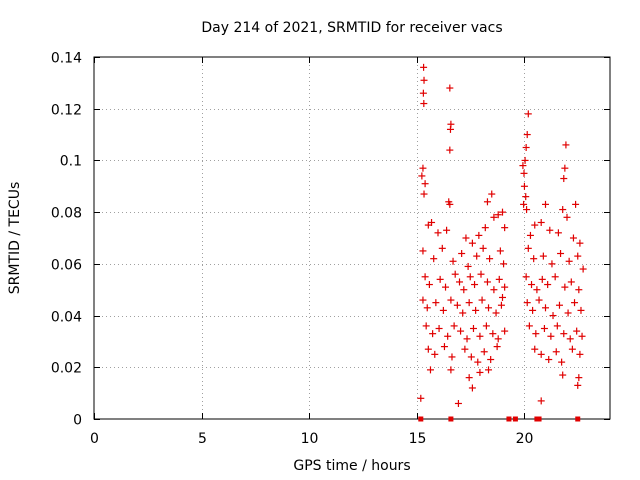 This screenshot has width=640, height=480. I want to click on x-tick-label: 15, so click(418, 439).